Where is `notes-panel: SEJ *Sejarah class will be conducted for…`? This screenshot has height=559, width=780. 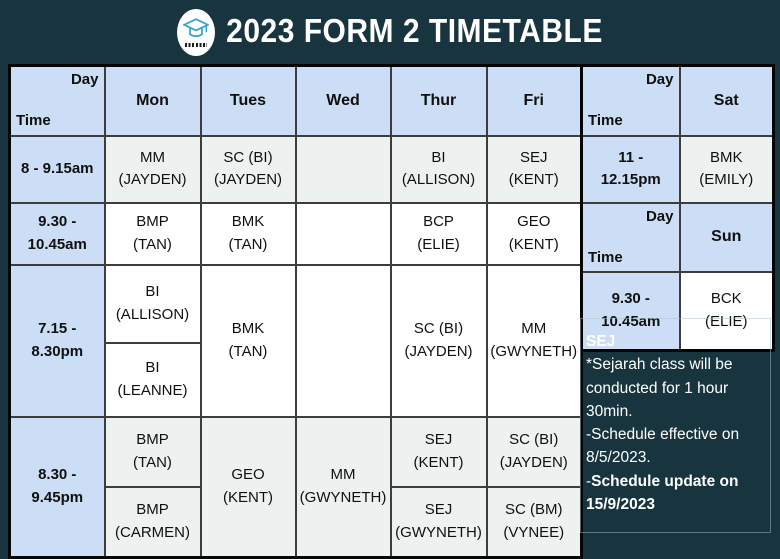 notes-panel: SEJ *Sejarah class will be conducted for… is located at coordinates (675, 425).